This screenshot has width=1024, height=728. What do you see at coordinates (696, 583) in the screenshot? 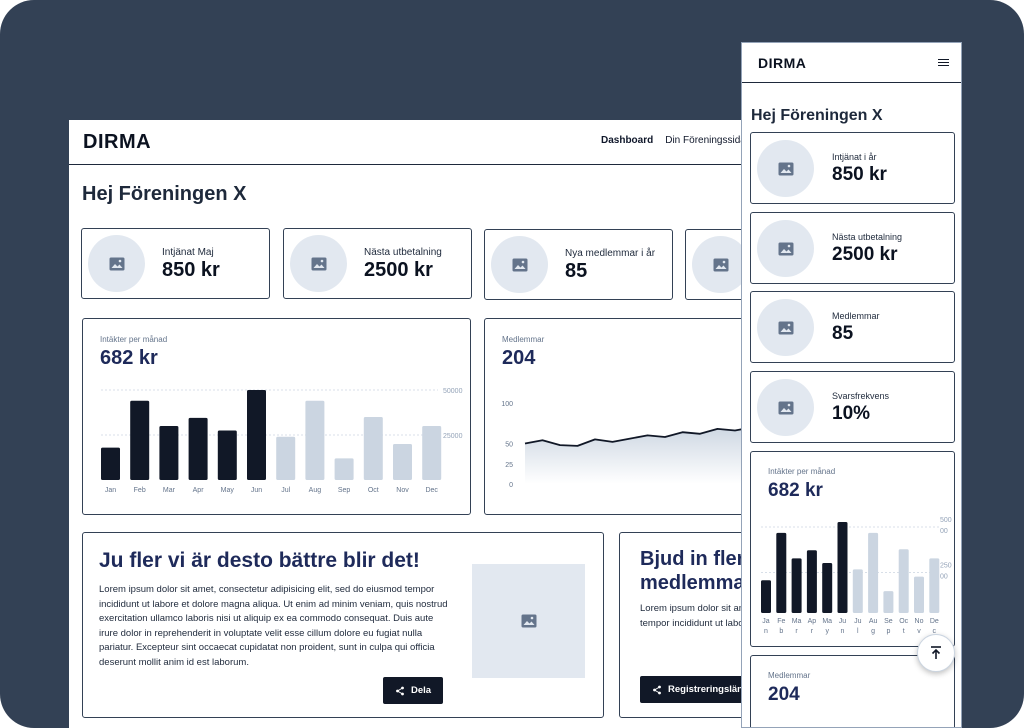
I see `invite-title-line2: medlemmar` at bounding box center [696, 583].